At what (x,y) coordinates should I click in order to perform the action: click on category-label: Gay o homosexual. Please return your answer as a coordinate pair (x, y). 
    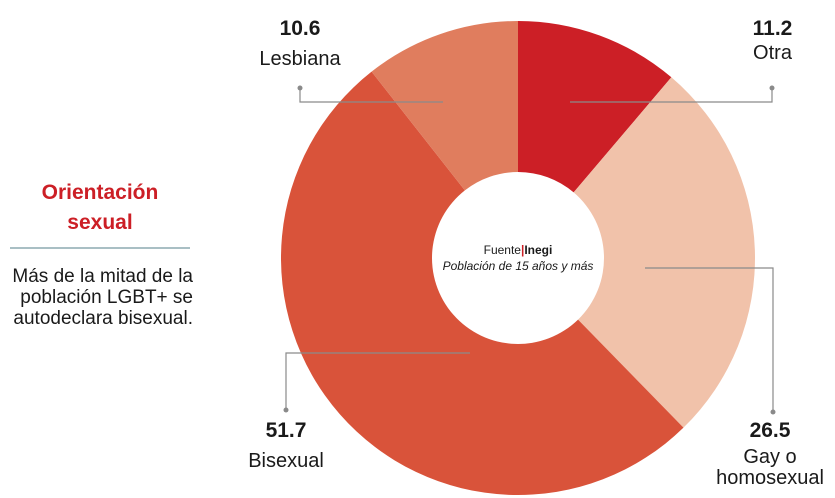
    Looking at the image, I should click on (770, 467).